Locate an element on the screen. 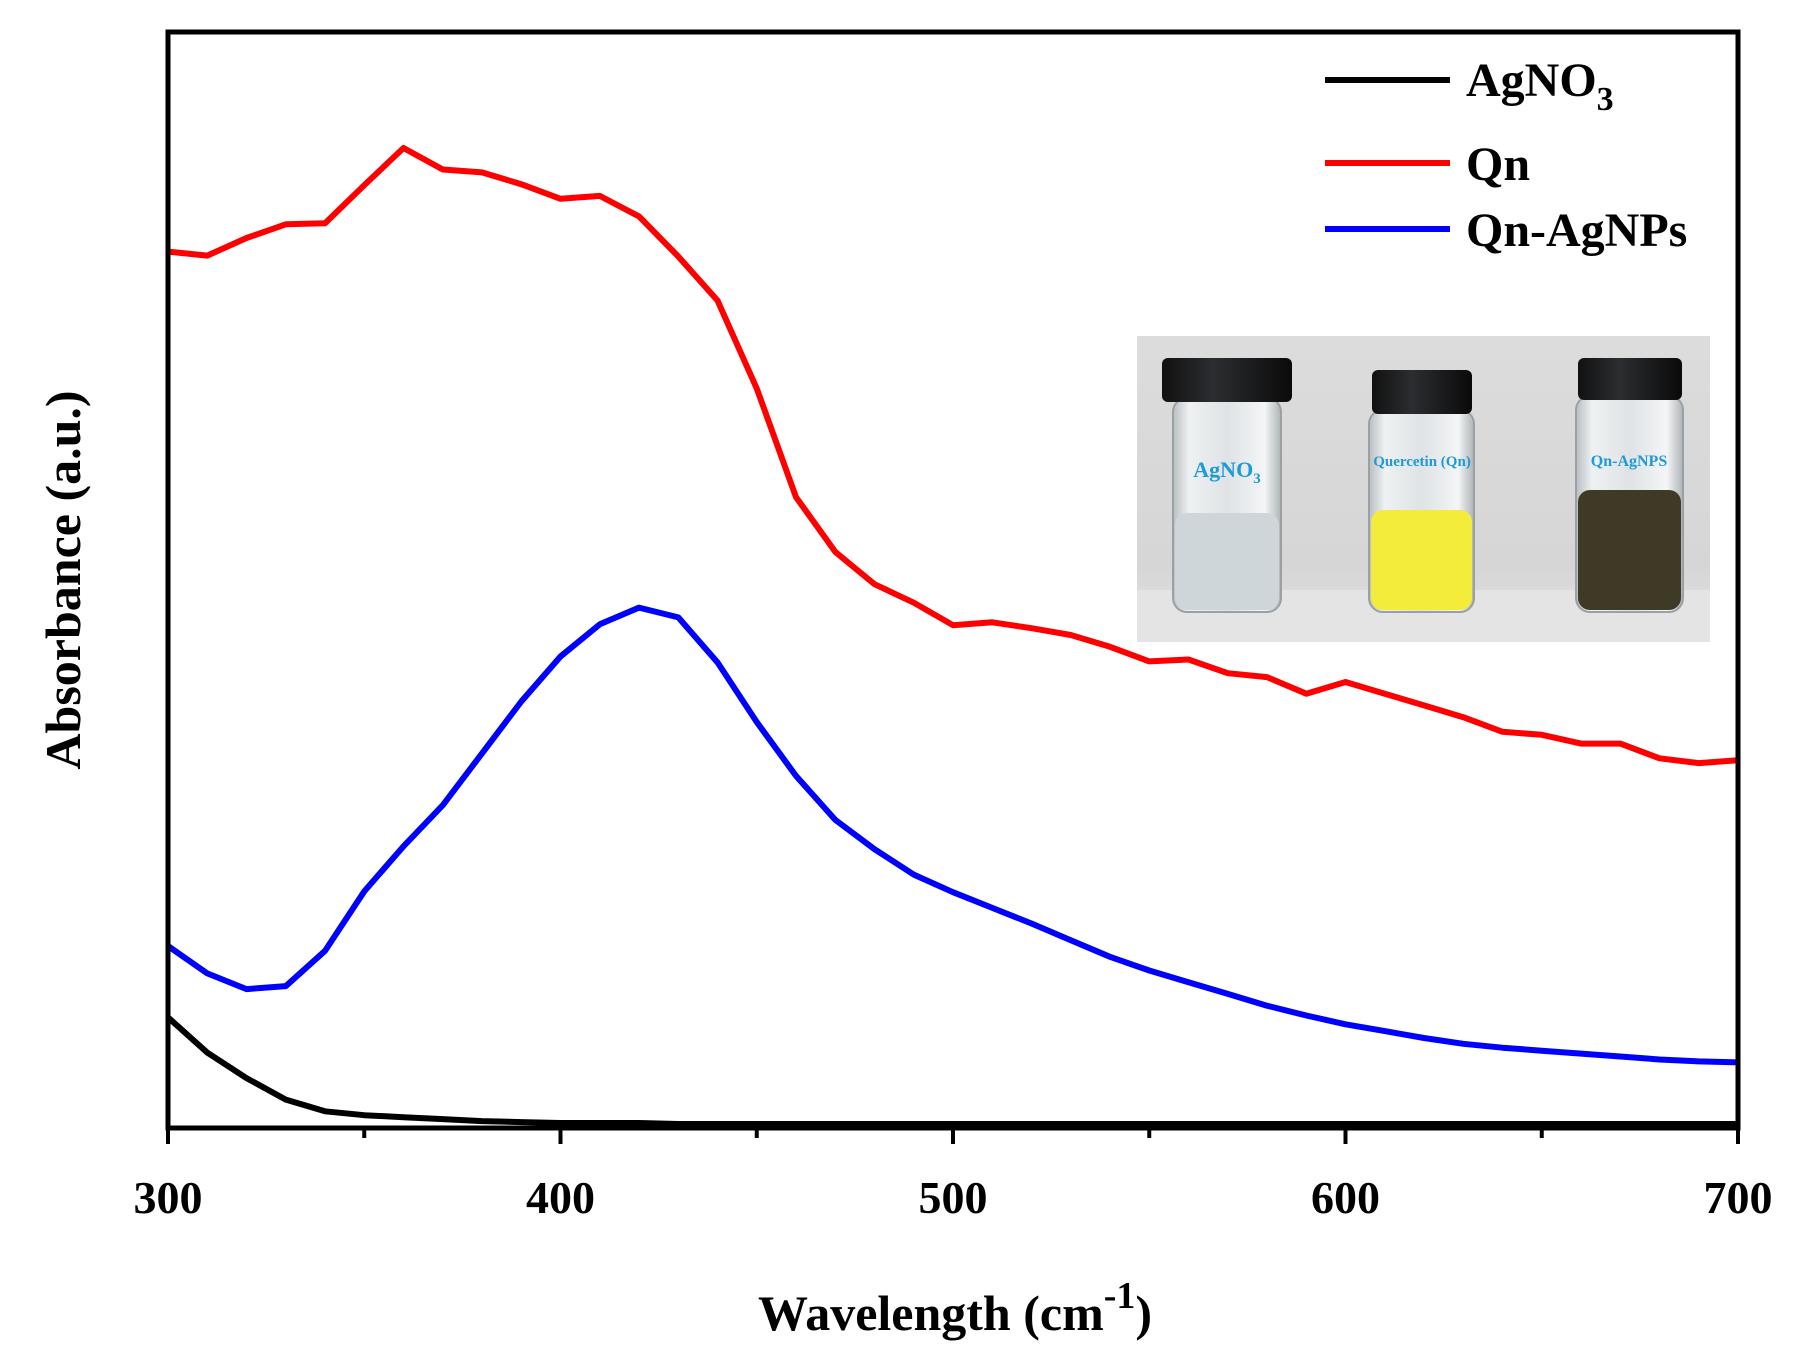 The image size is (1805, 1370). x-tick-label-700: 700 is located at coordinates (1738, 1197).